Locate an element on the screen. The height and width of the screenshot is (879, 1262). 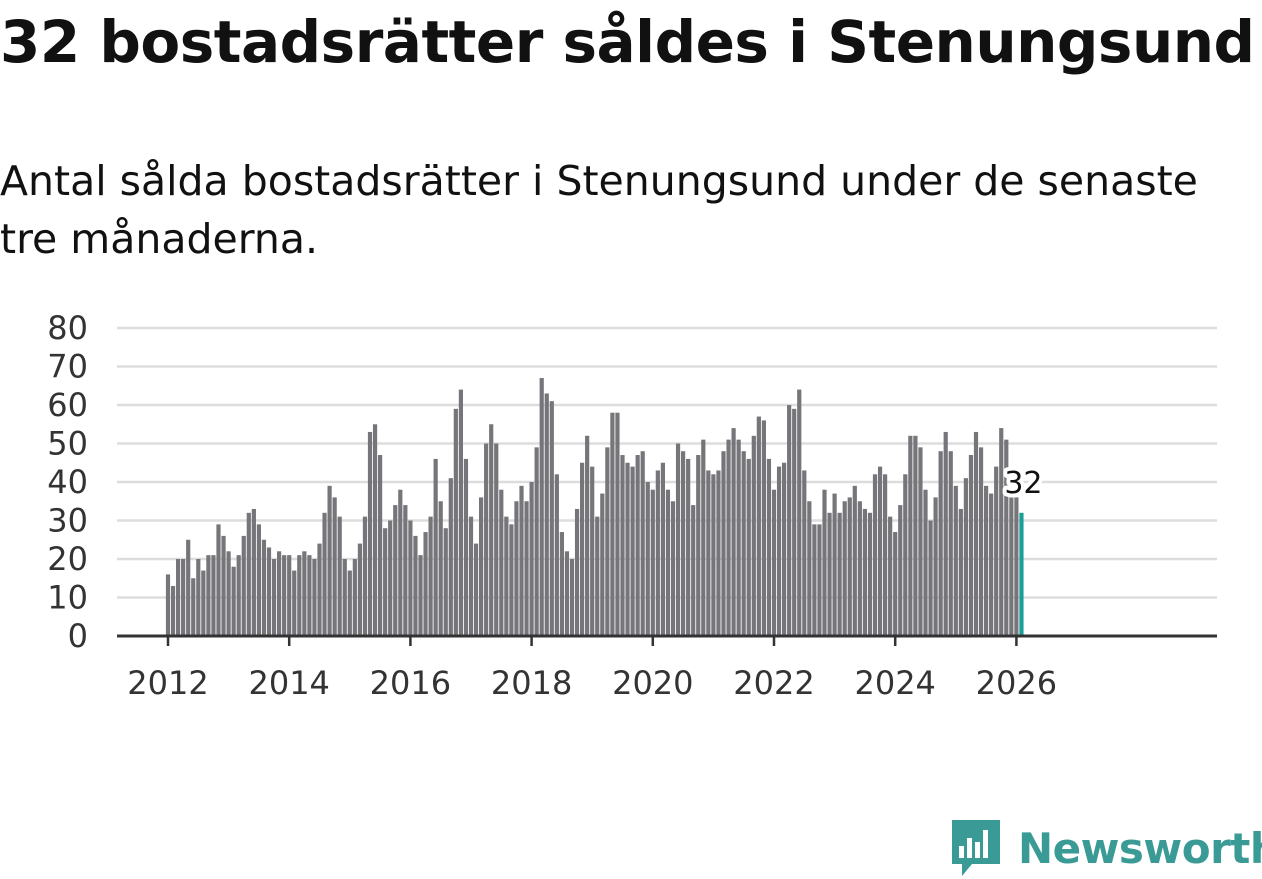
brand: Newsworthy is located at coordinates (1106, 848).